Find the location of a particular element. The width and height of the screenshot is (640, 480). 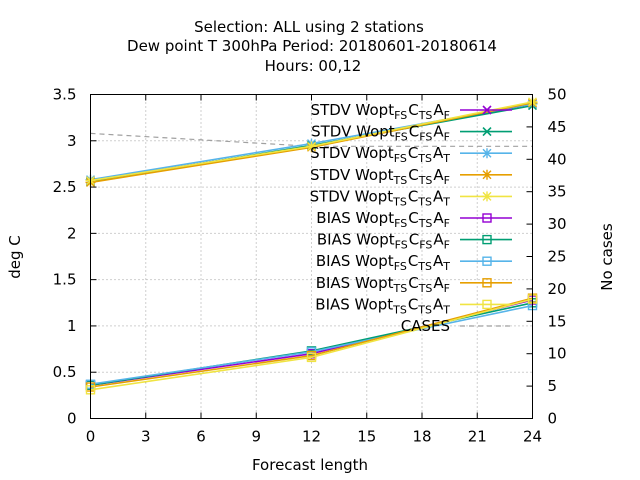

legend-entry-1: STDV WoptFSCFSAF is located at coordinates (411, 133).